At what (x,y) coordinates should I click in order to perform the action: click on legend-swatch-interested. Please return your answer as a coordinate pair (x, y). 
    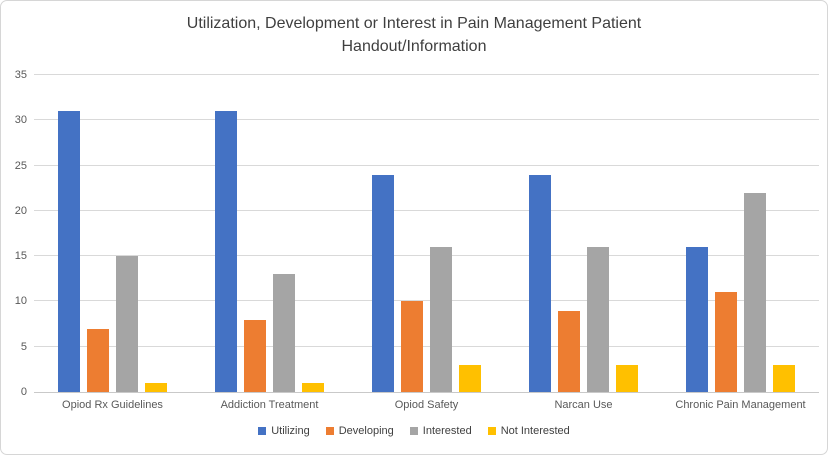
    Looking at the image, I should click on (413, 431).